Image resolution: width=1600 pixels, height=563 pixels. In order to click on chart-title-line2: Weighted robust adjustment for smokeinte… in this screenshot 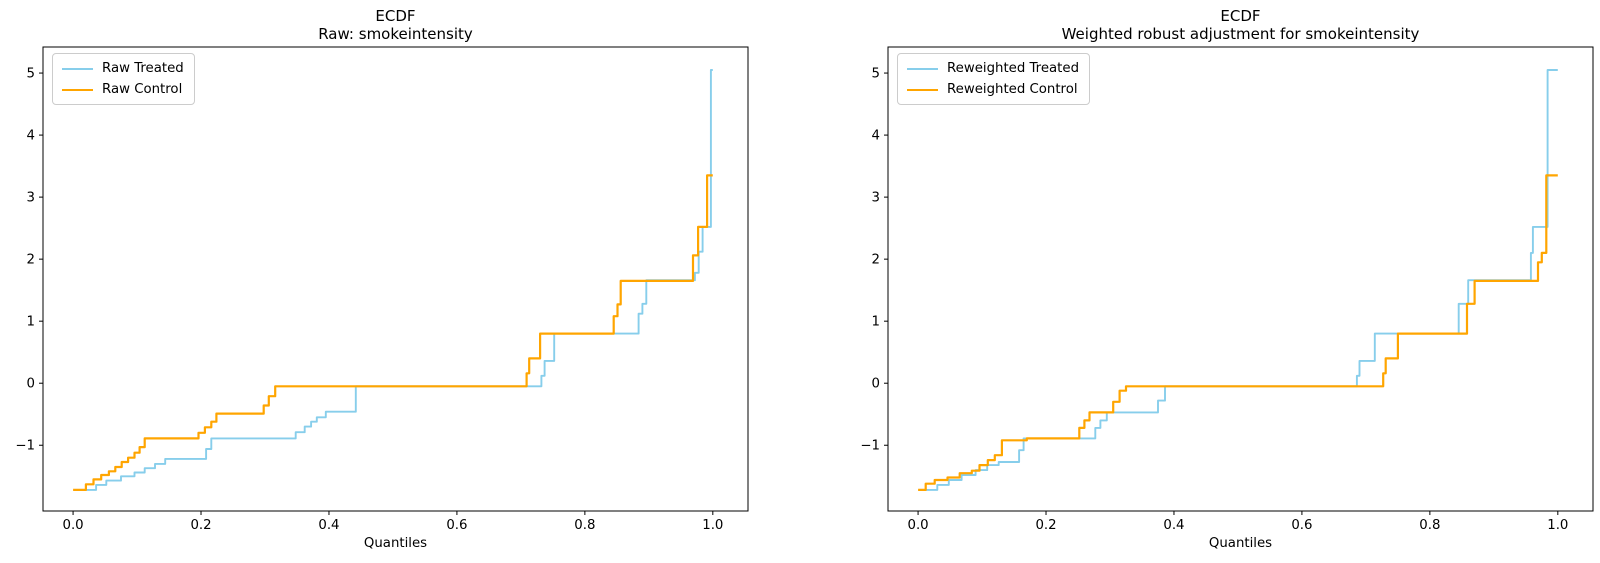, I will do `click(1241, 34)`.